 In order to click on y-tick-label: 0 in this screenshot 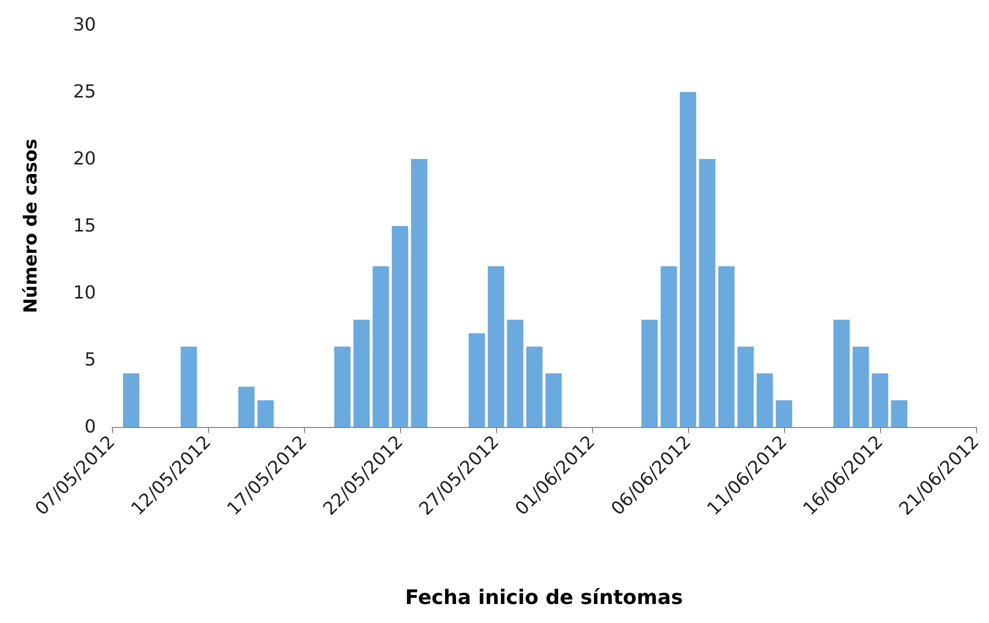, I will do `click(90, 427)`.